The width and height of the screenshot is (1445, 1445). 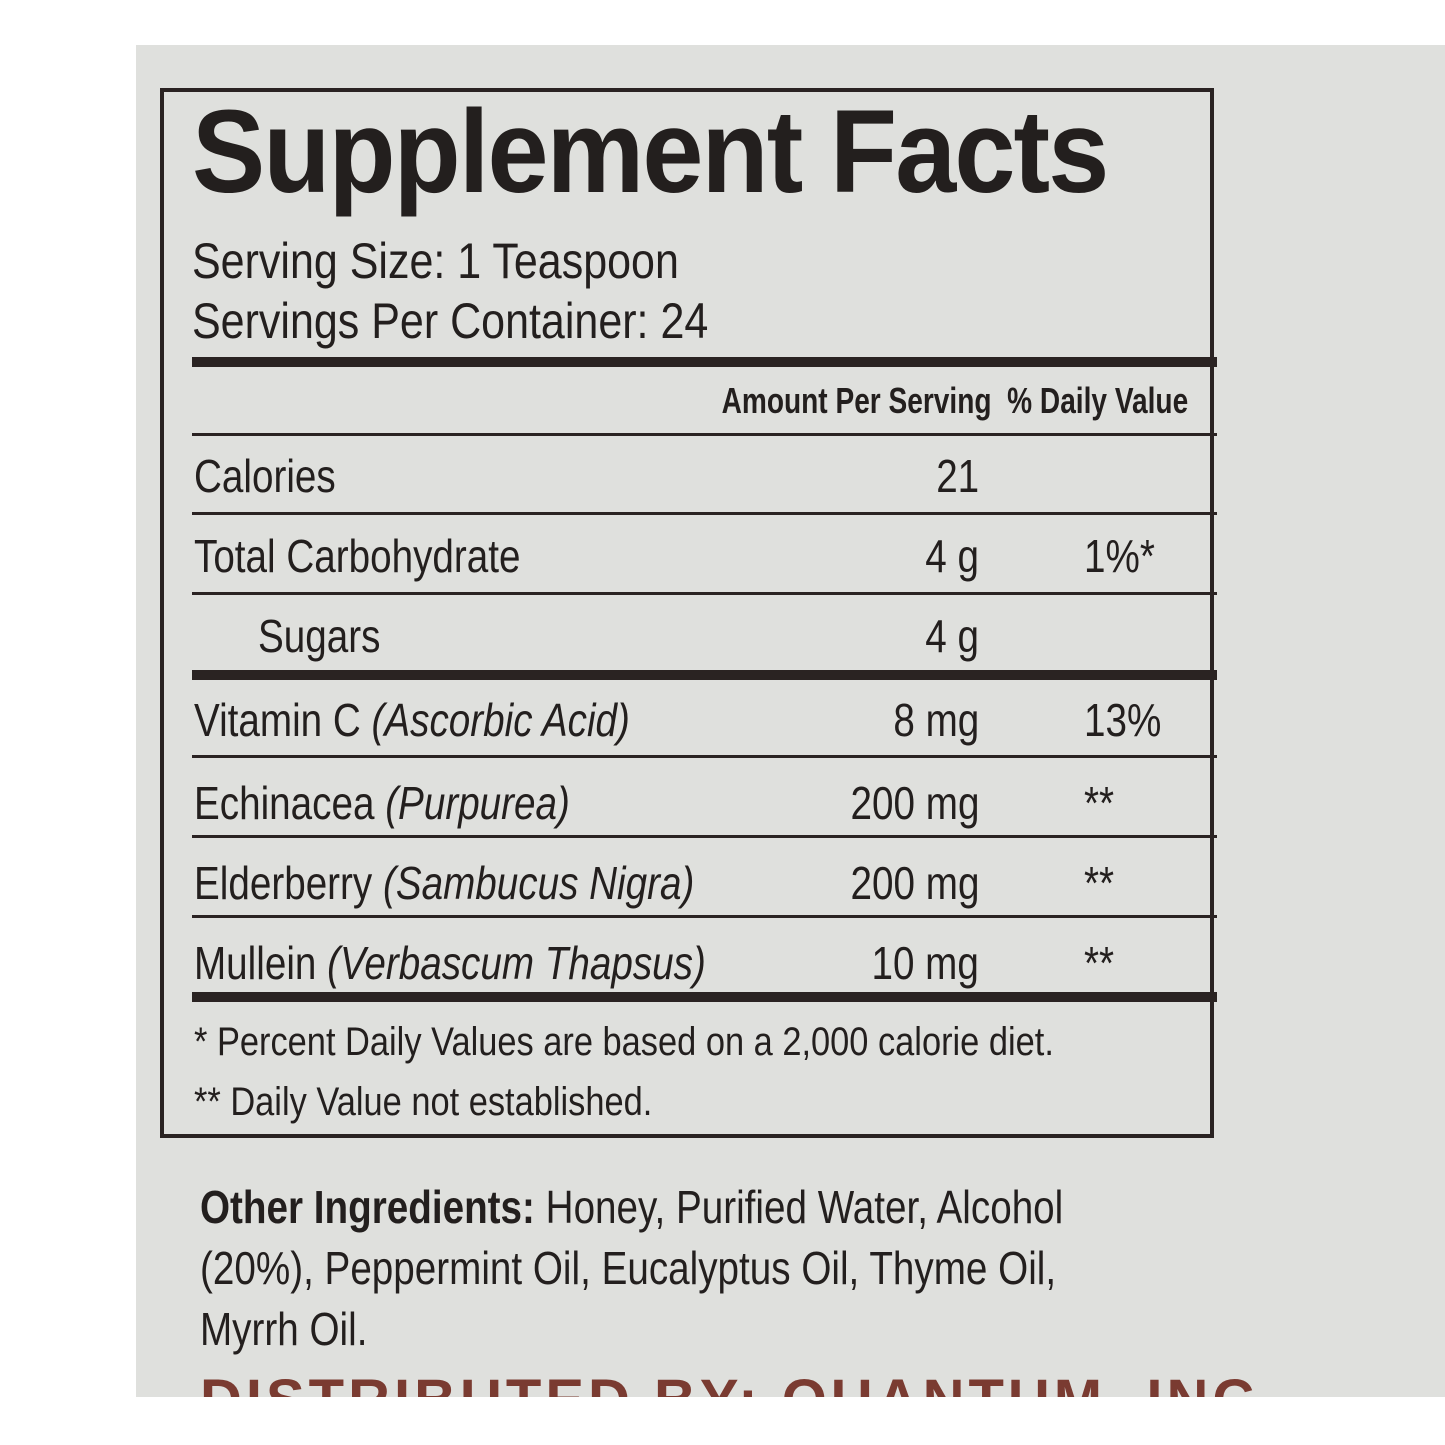 What do you see at coordinates (936, 720) in the screenshot?
I see `nutrient-amount: 8 mg` at bounding box center [936, 720].